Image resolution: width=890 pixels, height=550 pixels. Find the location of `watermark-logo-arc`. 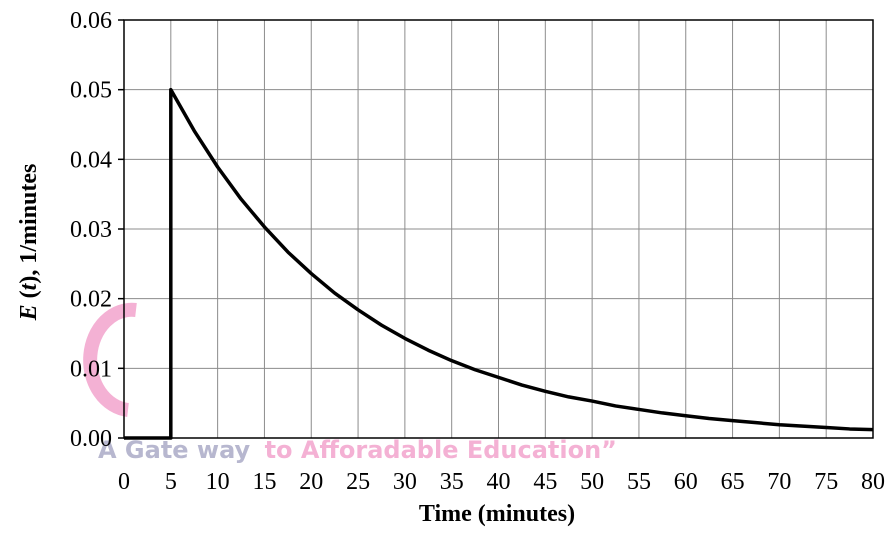

watermark-logo-arc is located at coordinates (110, 359).